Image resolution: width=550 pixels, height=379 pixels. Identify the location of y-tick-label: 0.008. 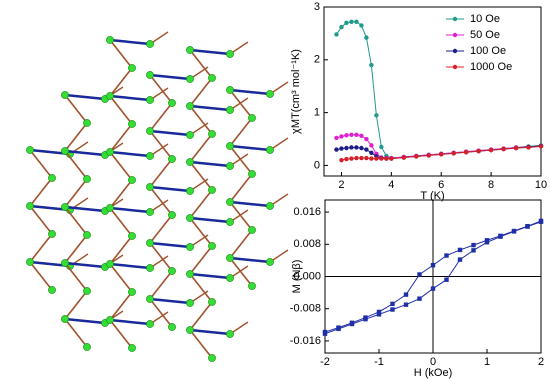
(307, 244).